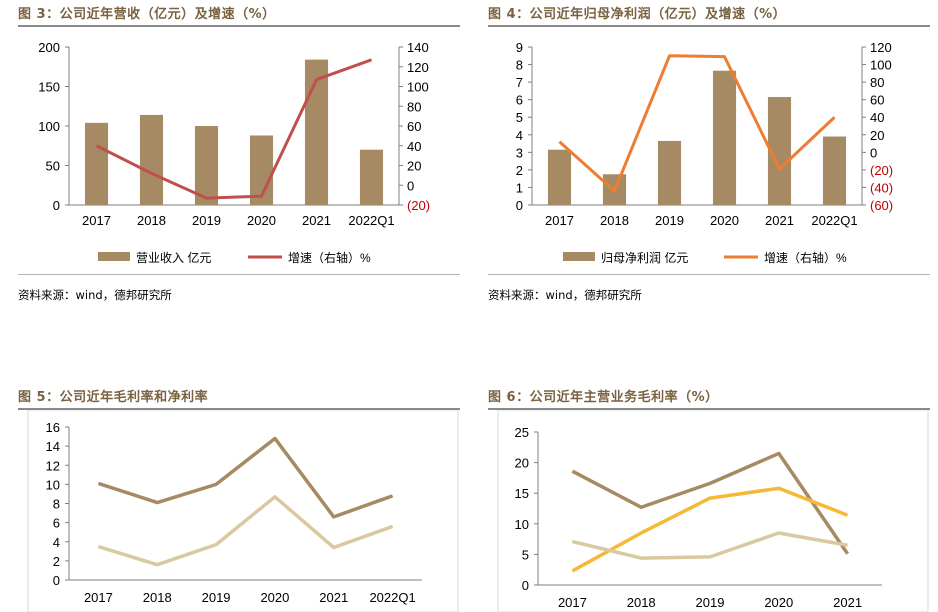 The height and width of the screenshot is (612, 938). Describe the element at coordinates (644, 257) in the screenshot. I see `legend-bar-label: 归母净利润 亿元` at that location.